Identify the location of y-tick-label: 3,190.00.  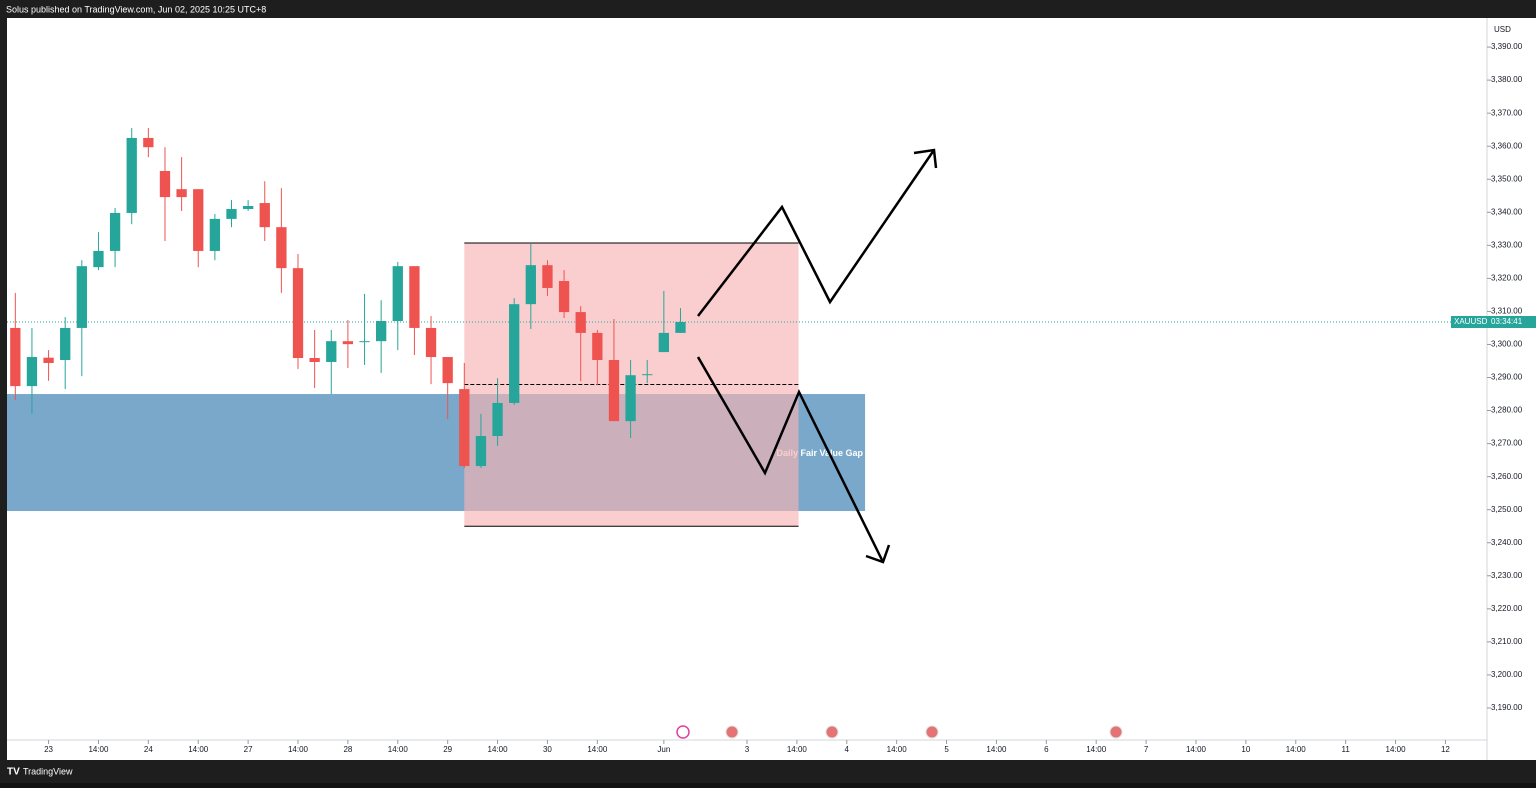
(1507, 707).